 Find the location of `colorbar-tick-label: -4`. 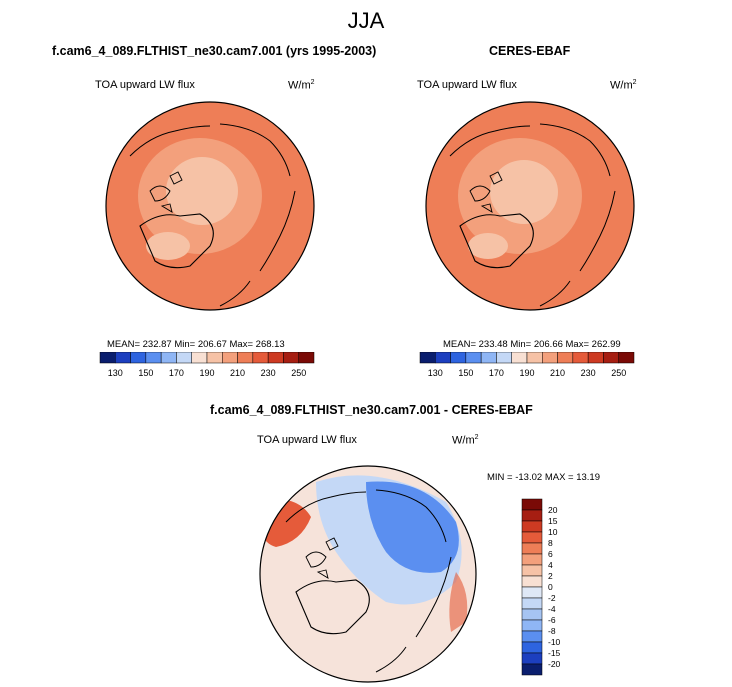

colorbar-tick-label: -4 is located at coordinates (552, 609).